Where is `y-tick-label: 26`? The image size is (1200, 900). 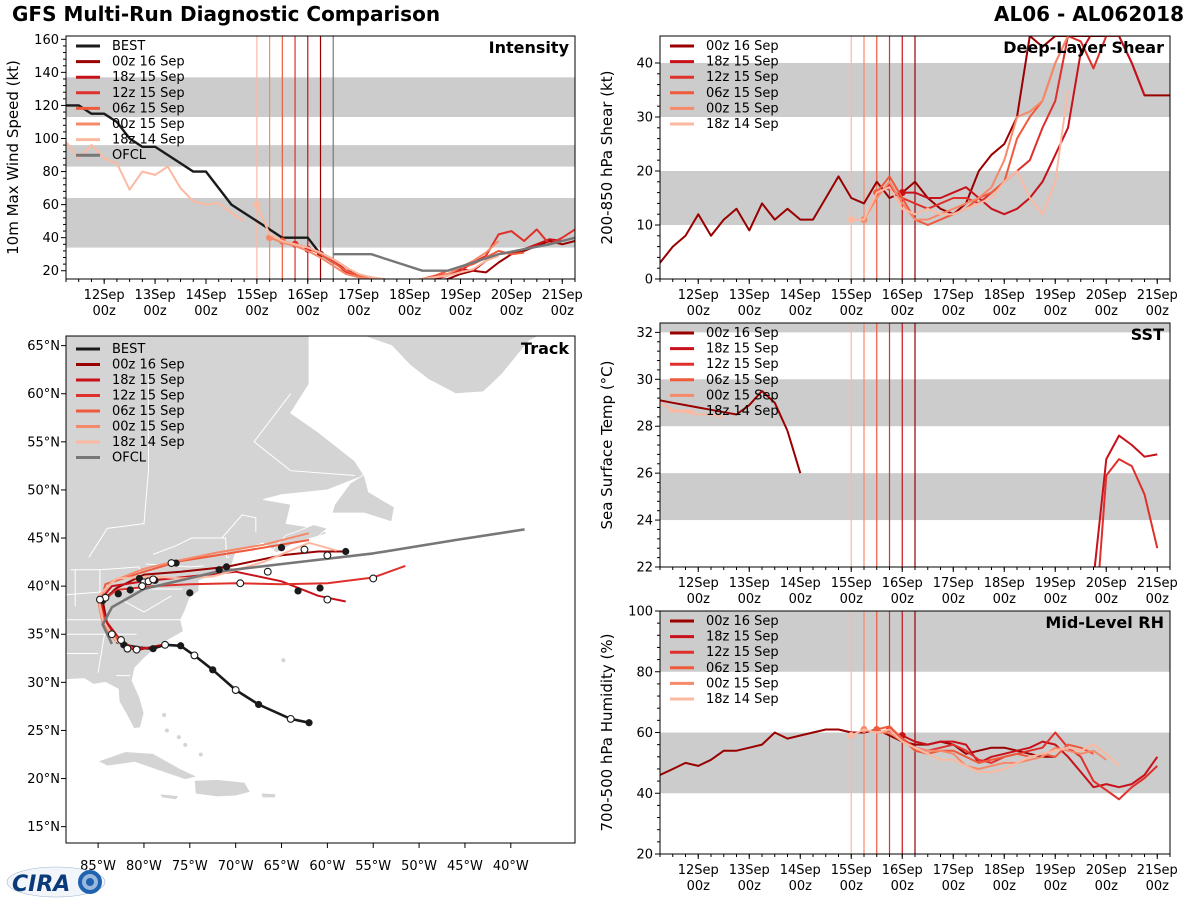 y-tick-label: 26 is located at coordinates (644, 474).